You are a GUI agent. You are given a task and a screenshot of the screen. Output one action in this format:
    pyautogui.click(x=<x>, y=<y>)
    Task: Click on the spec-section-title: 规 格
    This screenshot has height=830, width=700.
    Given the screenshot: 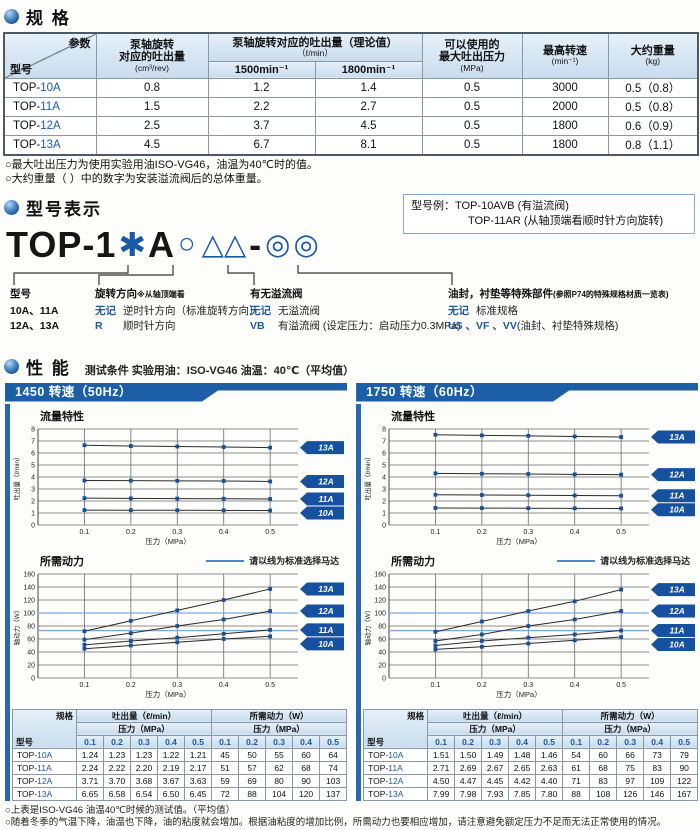 What is the action you would take?
    pyautogui.click(x=350, y=16)
    